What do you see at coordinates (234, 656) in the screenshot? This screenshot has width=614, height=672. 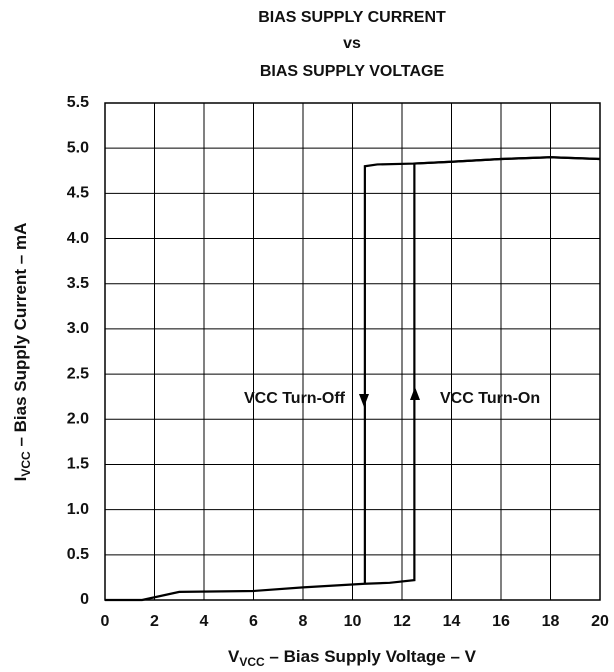 I see `x-label-main: V` at bounding box center [234, 656].